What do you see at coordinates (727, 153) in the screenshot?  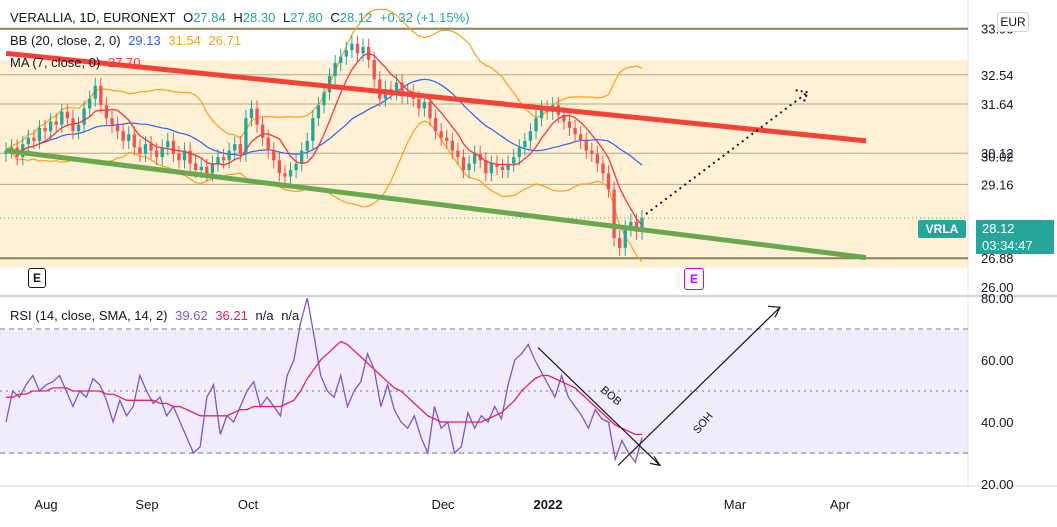 I see `projection-arrow` at bounding box center [727, 153].